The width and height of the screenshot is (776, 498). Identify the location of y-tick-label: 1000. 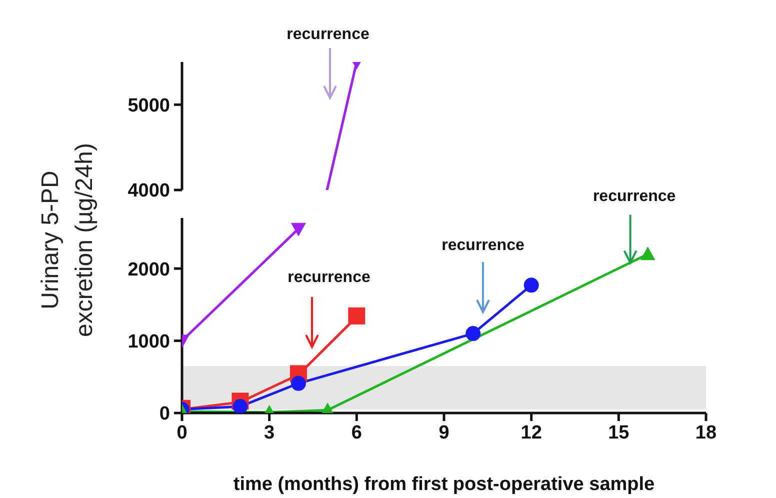
(149, 342).